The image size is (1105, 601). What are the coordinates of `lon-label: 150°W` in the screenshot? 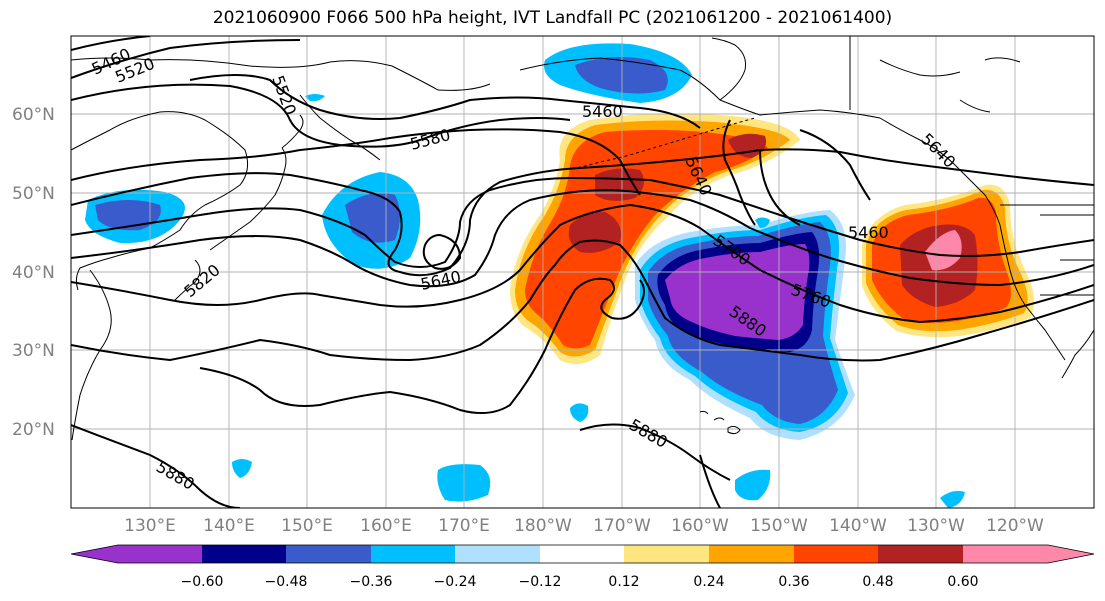 It's located at (779, 526).